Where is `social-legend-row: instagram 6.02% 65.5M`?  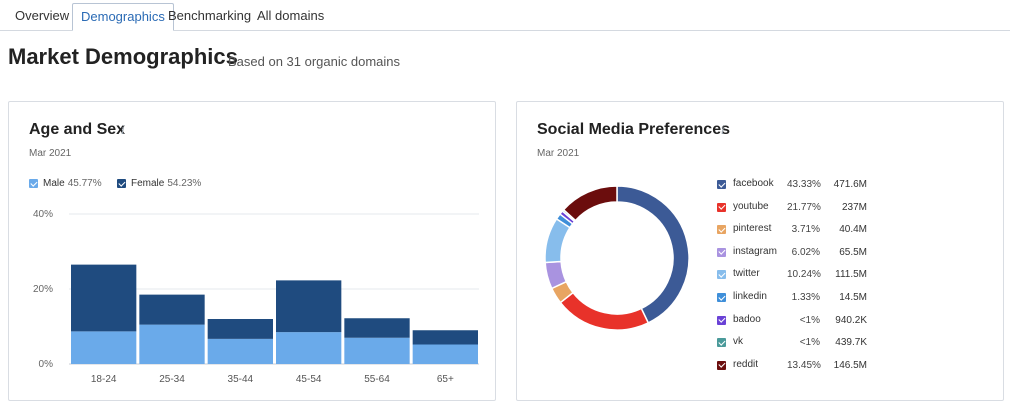 social-legend-row: instagram 6.02% 65.5M is located at coordinates (802, 253).